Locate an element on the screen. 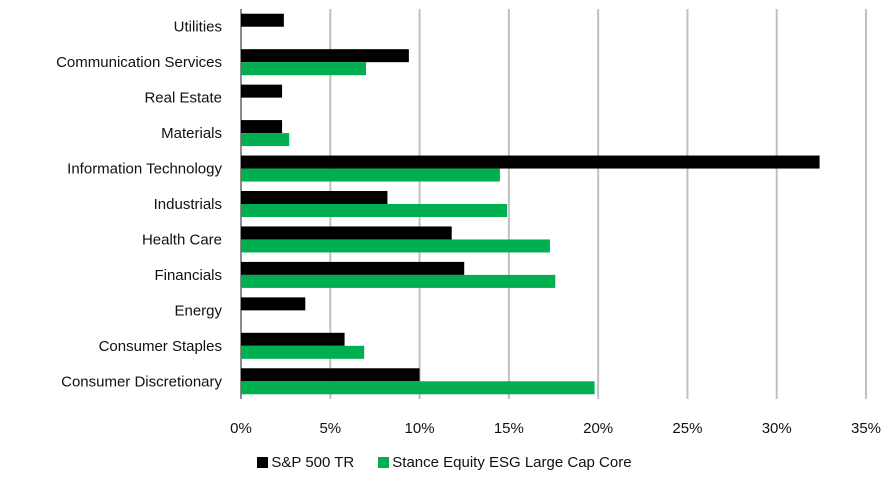  category-label: Real Estate is located at coordinates (183, 98).